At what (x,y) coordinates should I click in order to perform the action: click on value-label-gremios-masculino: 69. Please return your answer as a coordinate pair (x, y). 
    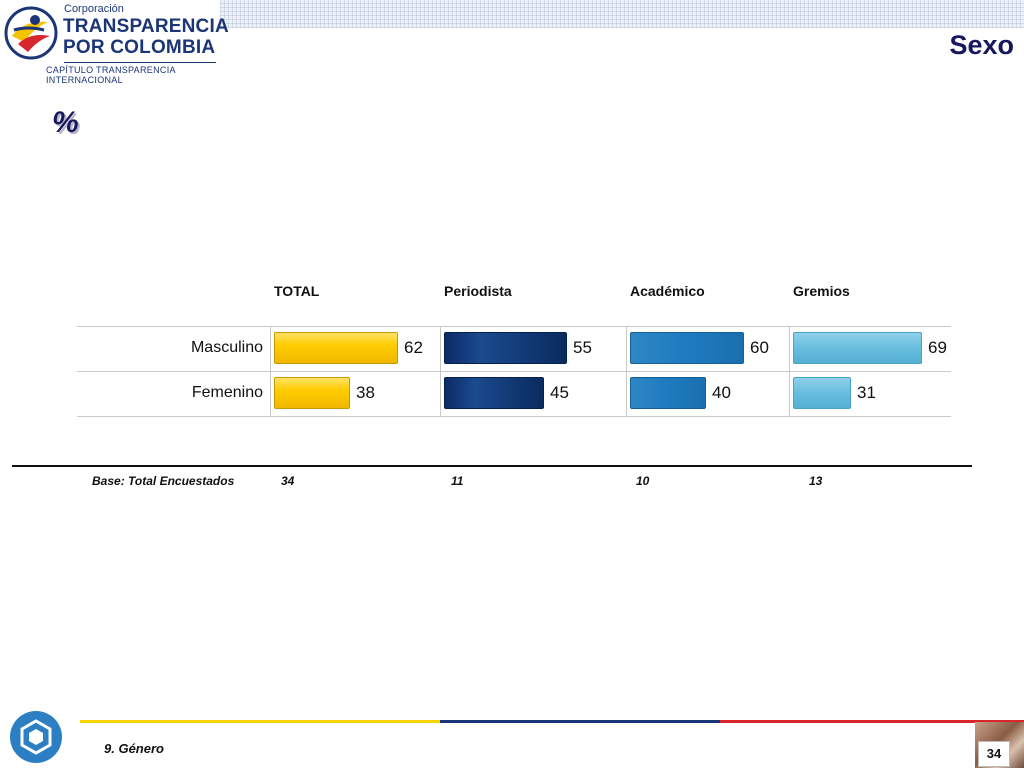
    Looking at the image, I should click on (937, 347).